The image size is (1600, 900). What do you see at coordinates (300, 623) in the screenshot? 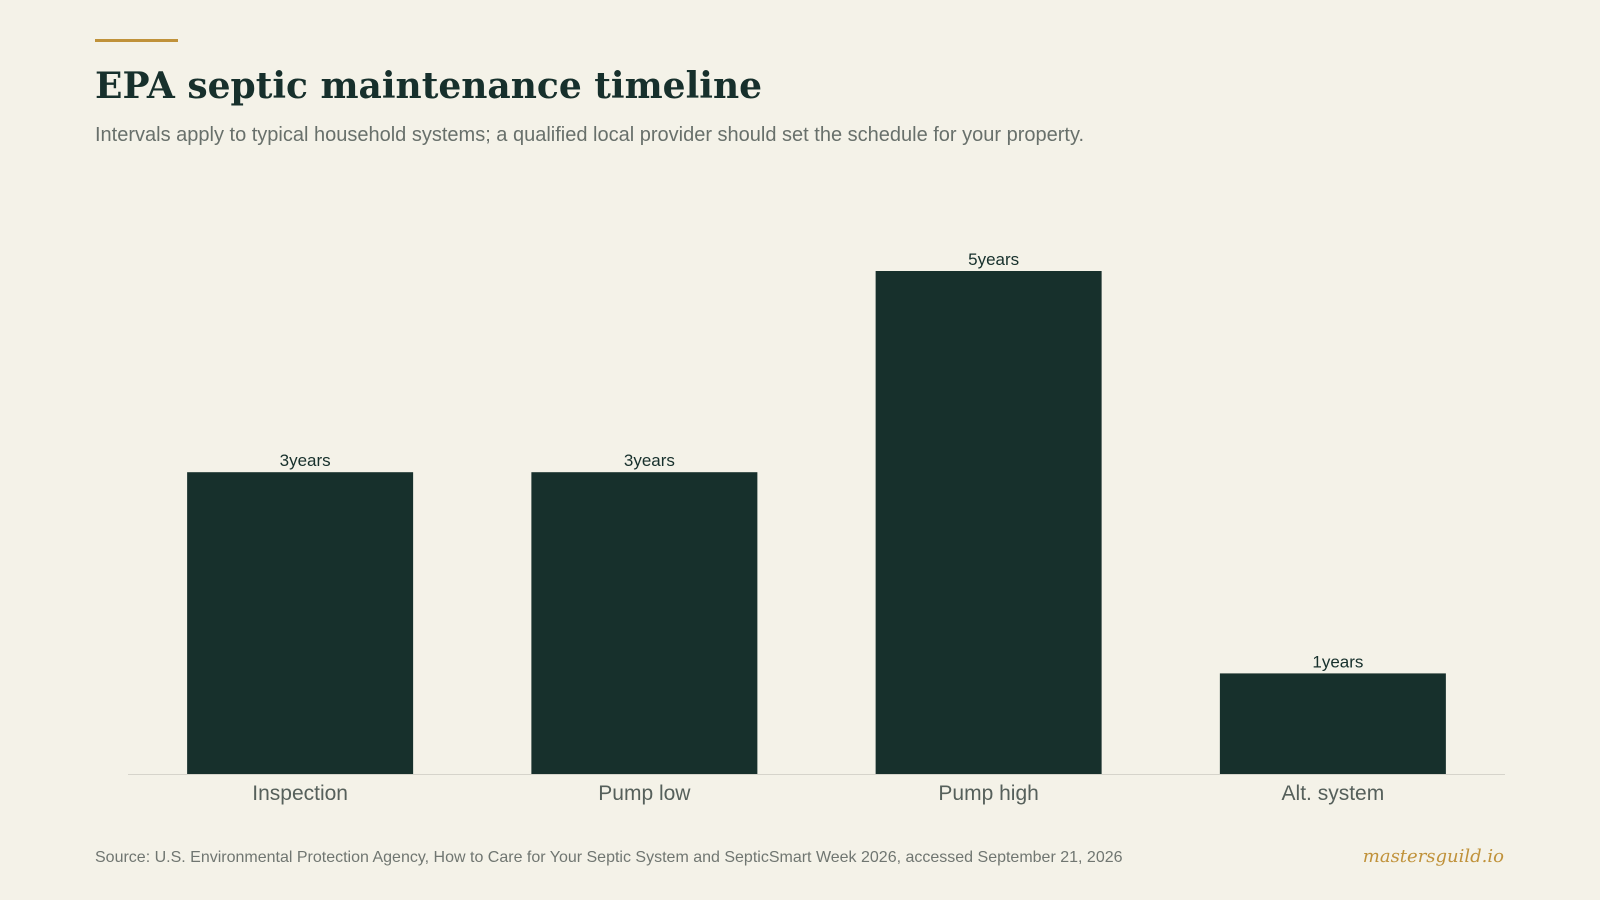
I see `bar-inspection` at bounding box center [300, 623].